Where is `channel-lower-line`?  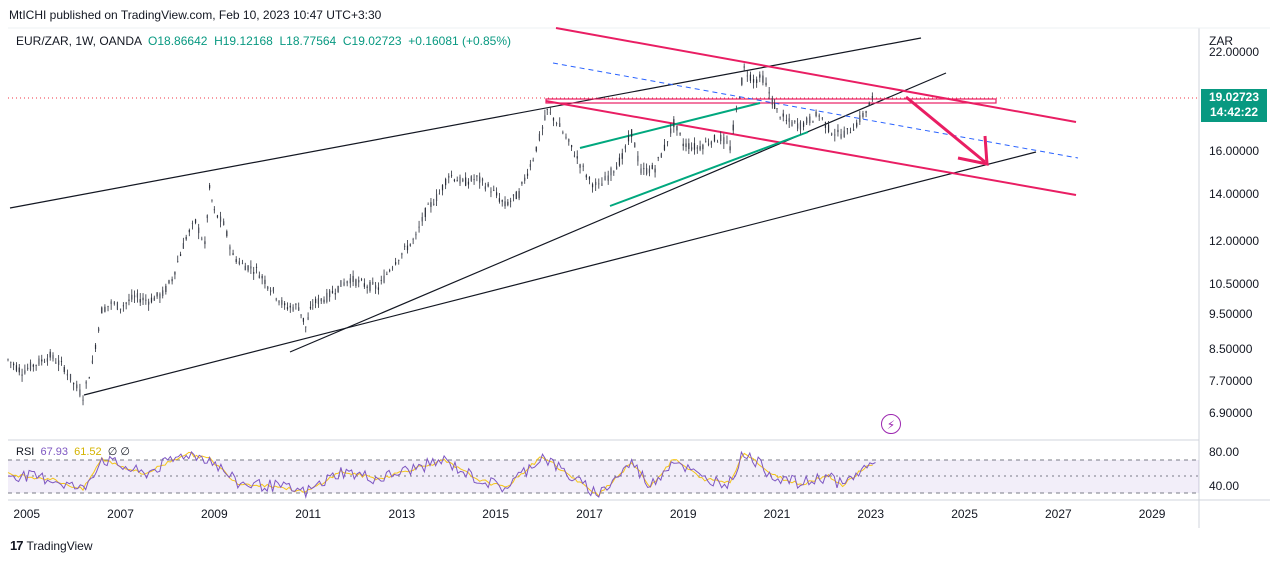
channel-lower-line is located at coordinates (811, 148).